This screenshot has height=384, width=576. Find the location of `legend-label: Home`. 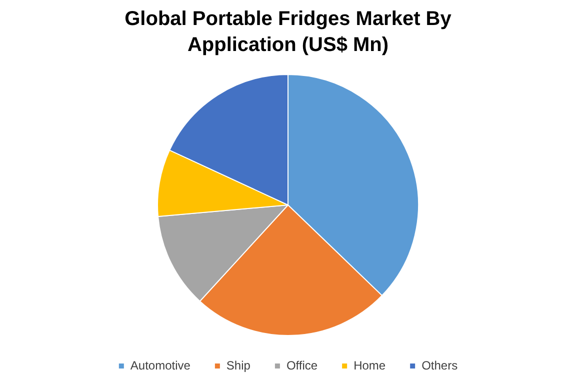

legend-label: Home is located at coordinates (370, 365).